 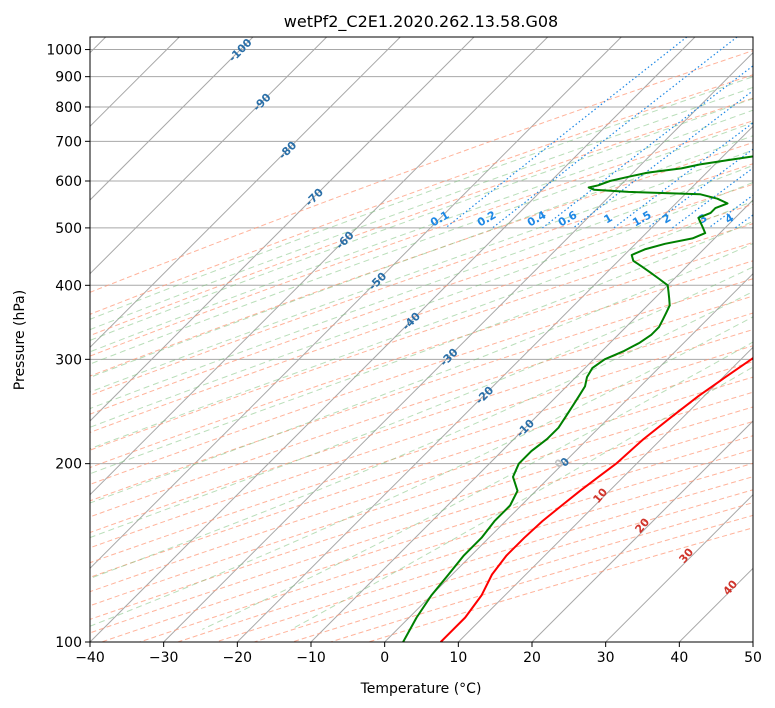 What do you see at coordinates (537, 218) in the screenshot?
I see `mixing-ratio-label: 0.4` at bounding box center [537, 218].